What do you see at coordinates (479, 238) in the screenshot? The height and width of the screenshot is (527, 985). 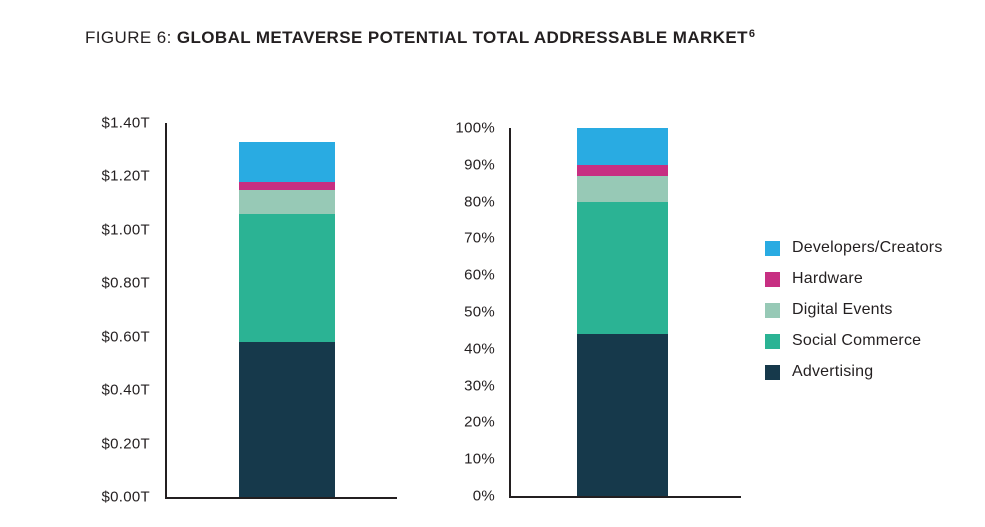 I see `y-axis-tick-label: 70%` at bounding box center [479, 238].